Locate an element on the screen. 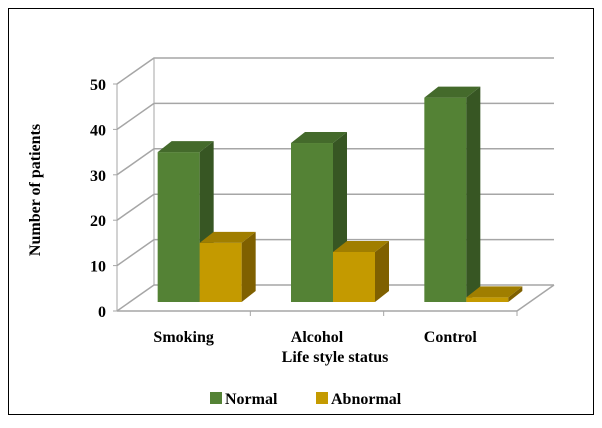 The height and width of the screenshot is (428, 602). y-tick-label: 50 is located at coordinates (98, 85).